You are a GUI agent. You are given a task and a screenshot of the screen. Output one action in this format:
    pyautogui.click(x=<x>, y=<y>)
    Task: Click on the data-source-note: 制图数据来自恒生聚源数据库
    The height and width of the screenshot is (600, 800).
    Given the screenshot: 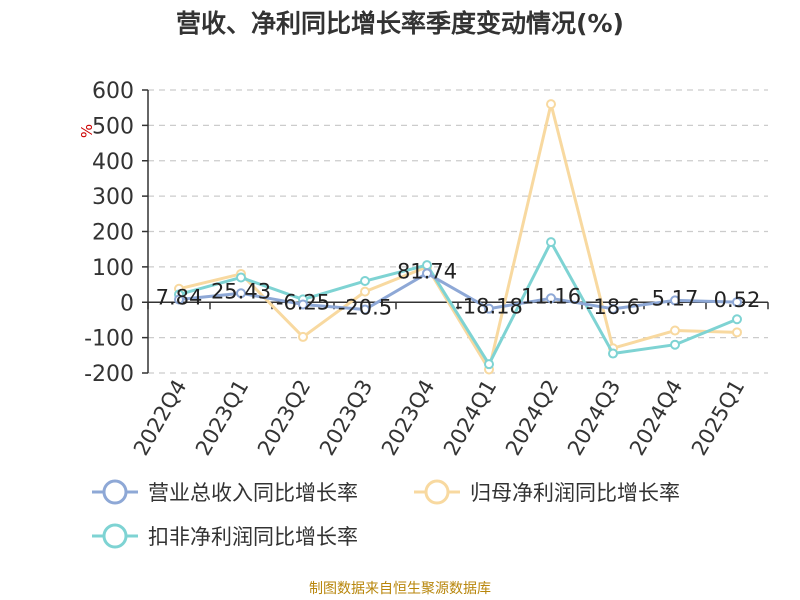 What is the action you would take?
    pyautogui.click(x=400, y=589)
    